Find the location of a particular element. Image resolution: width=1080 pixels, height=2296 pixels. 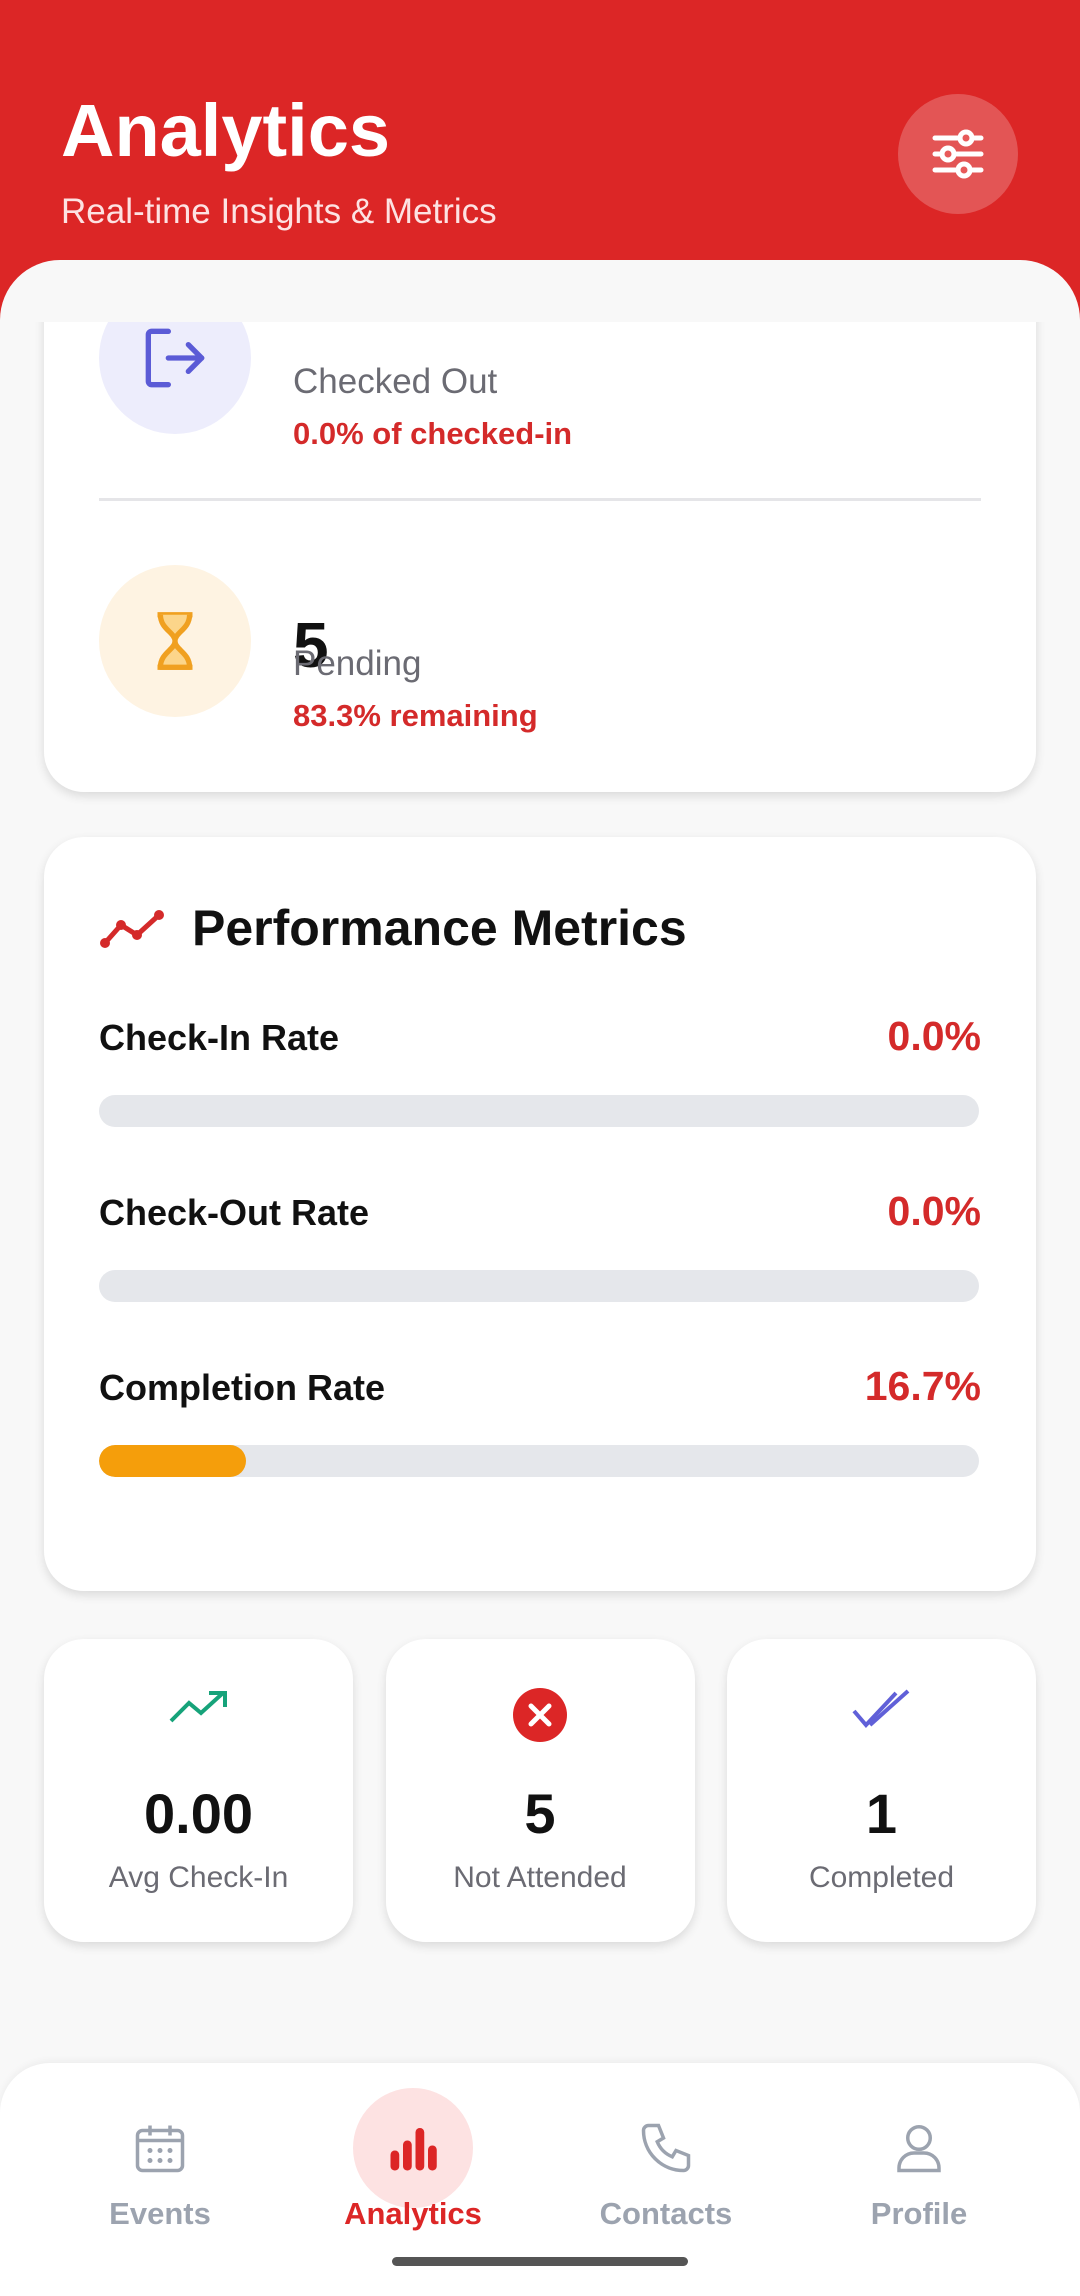

nav-item: Profile is located at coordinates (919, 2163).